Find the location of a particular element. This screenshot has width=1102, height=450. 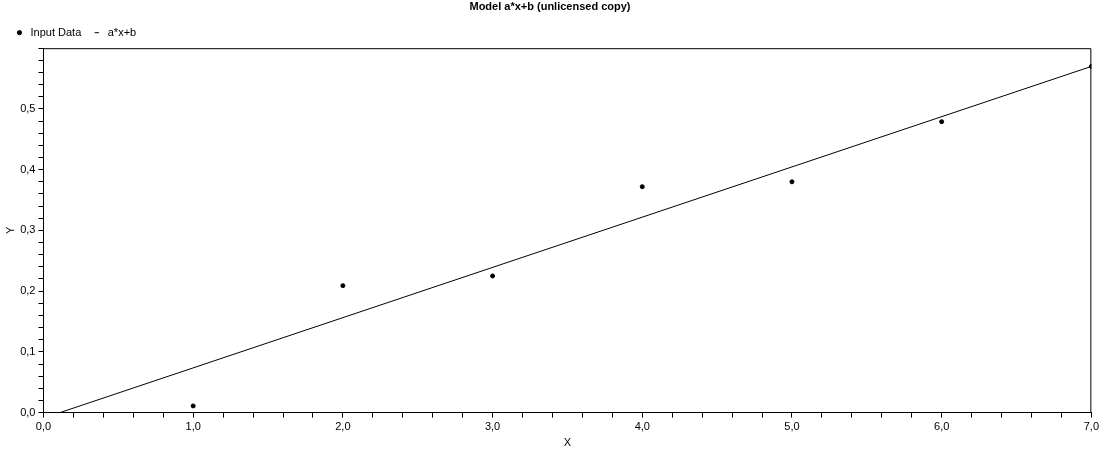

x-tick-label: 2,0 is located at coordinates (343, 426).